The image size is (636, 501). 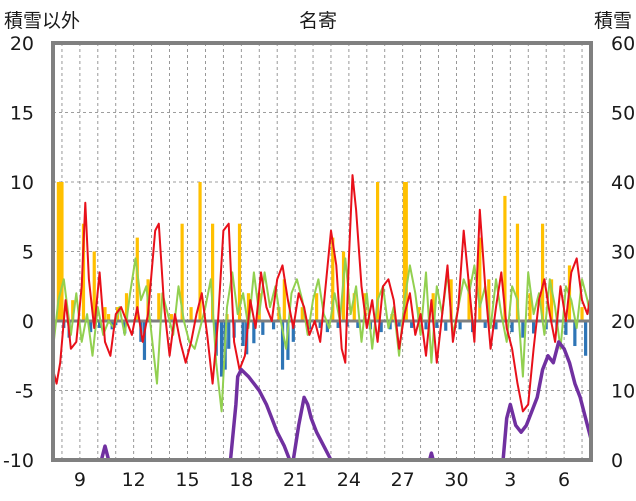 What do you see at coordinates (134, 480) in the screenshot?
I see `x-tick-label: 12` at bounding box center [134, 480].